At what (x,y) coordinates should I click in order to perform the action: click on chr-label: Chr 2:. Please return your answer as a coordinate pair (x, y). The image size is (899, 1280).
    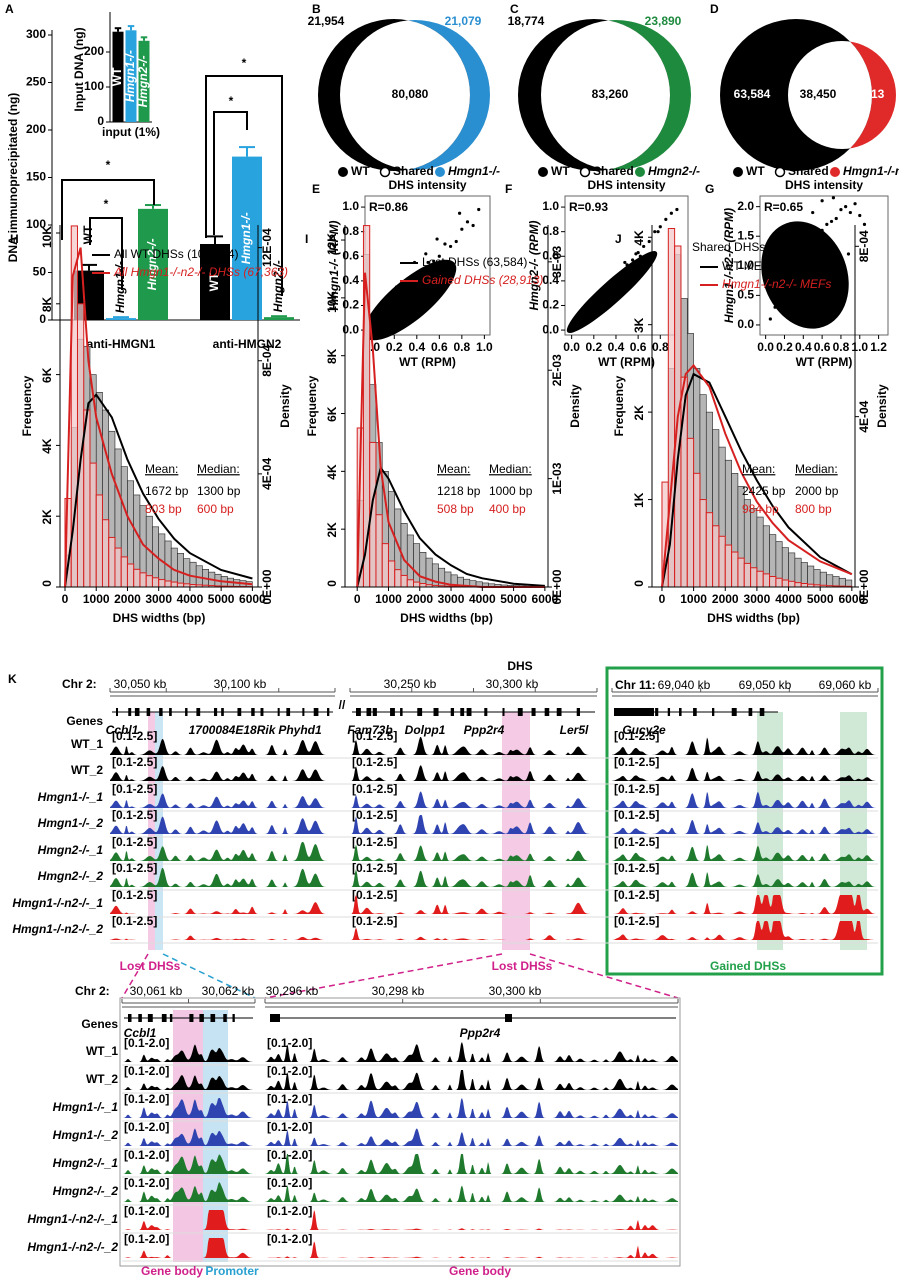
    Looking at the image, I should click on (92, 991).